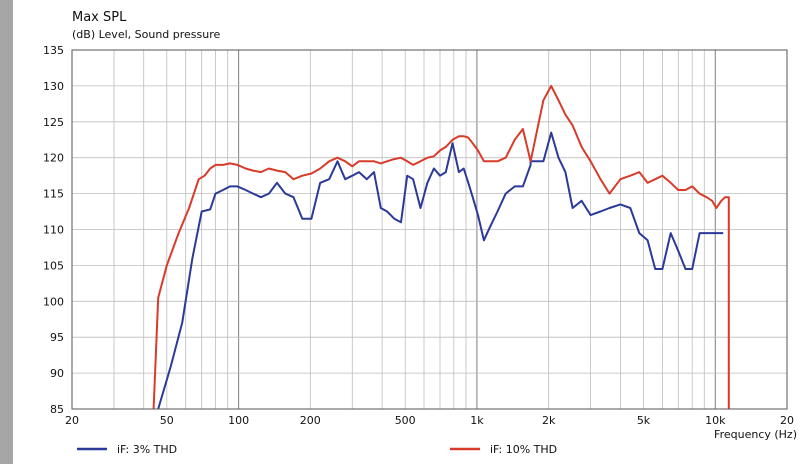 Image resolution: width=812 pixels, height=464 pixels. What do you see at coordinates (715, 420) in the screenshot?
I see `x-tick-label: 10k` at bounding box center [715, 420].